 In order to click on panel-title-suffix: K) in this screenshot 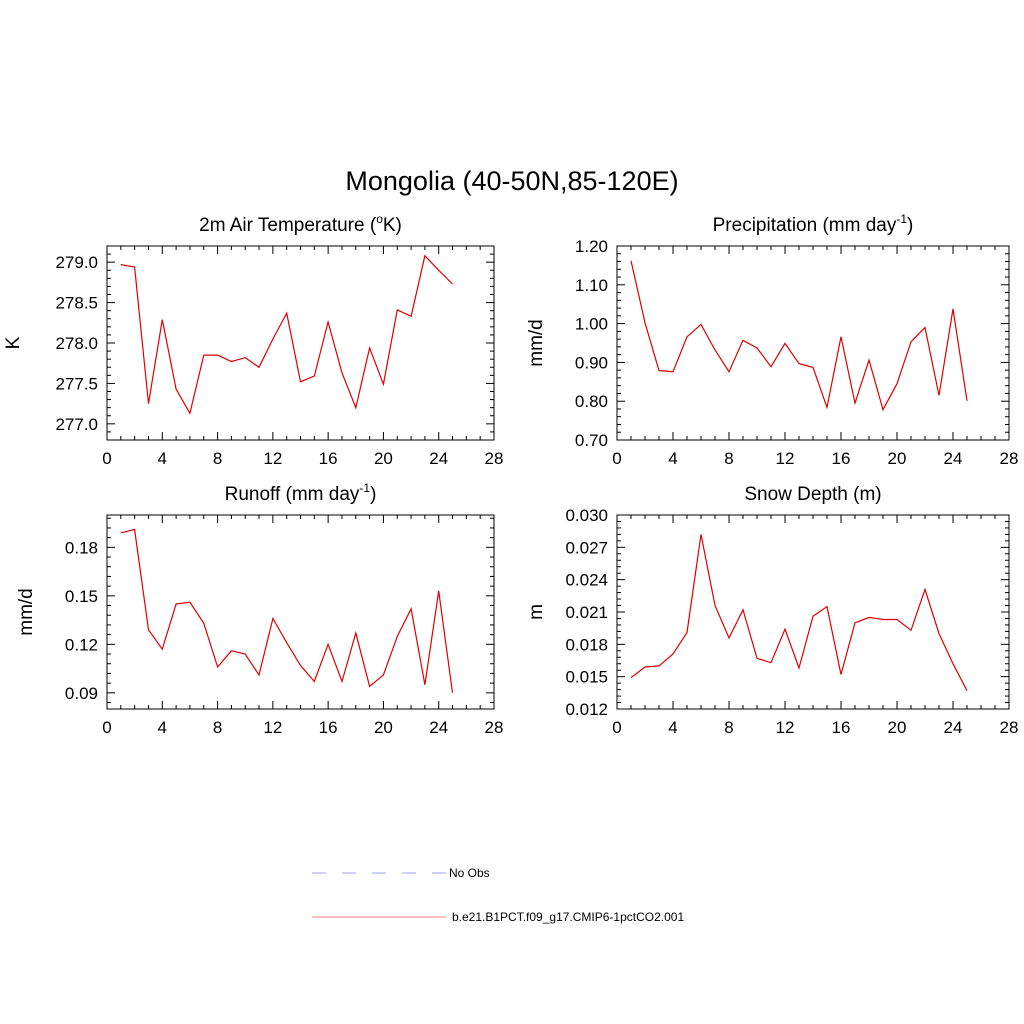, I will do `click(392, 225)`.